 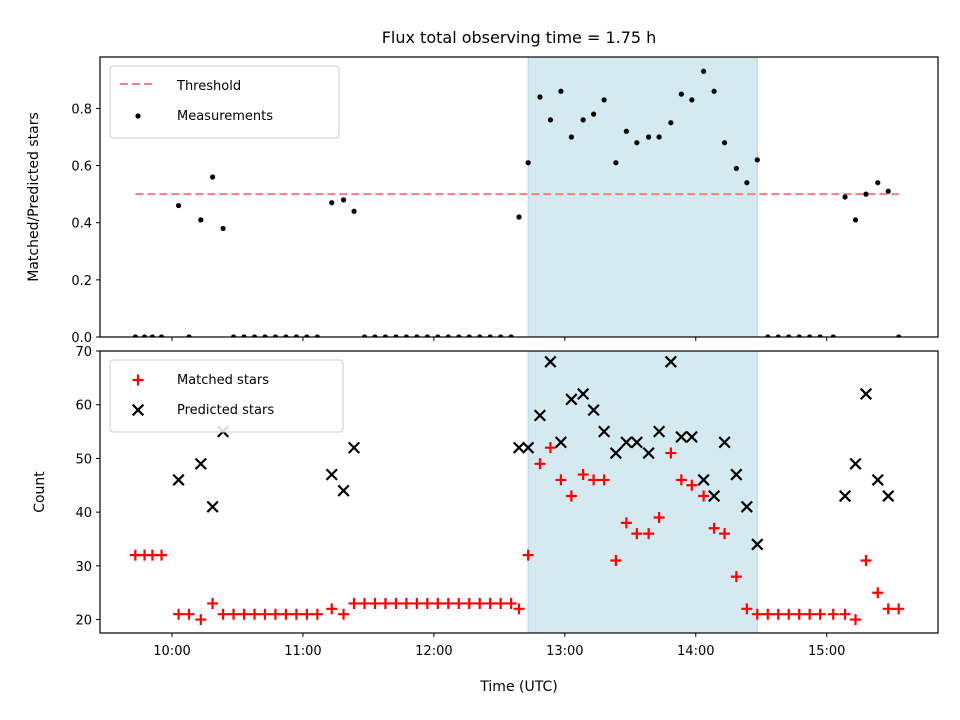 I want to click on y-tick-label: 0.8, so click(x=81, y=109).